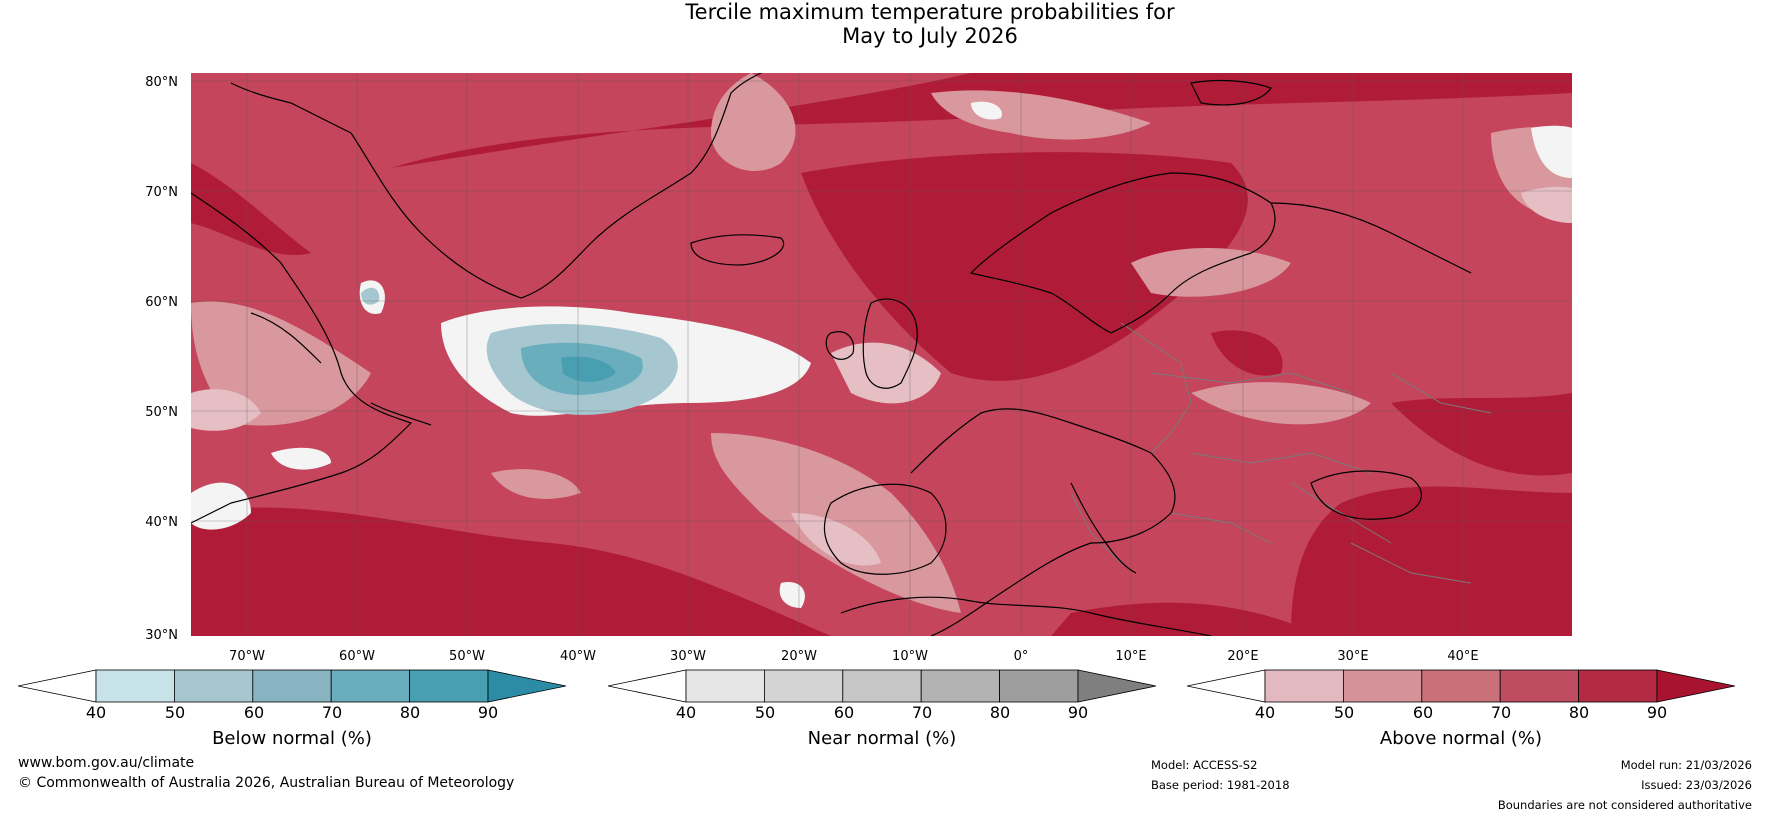  Describe the element at coordinates (467, 656) in the screenshot. I see `lon-label-50w: 50°W` at that location.